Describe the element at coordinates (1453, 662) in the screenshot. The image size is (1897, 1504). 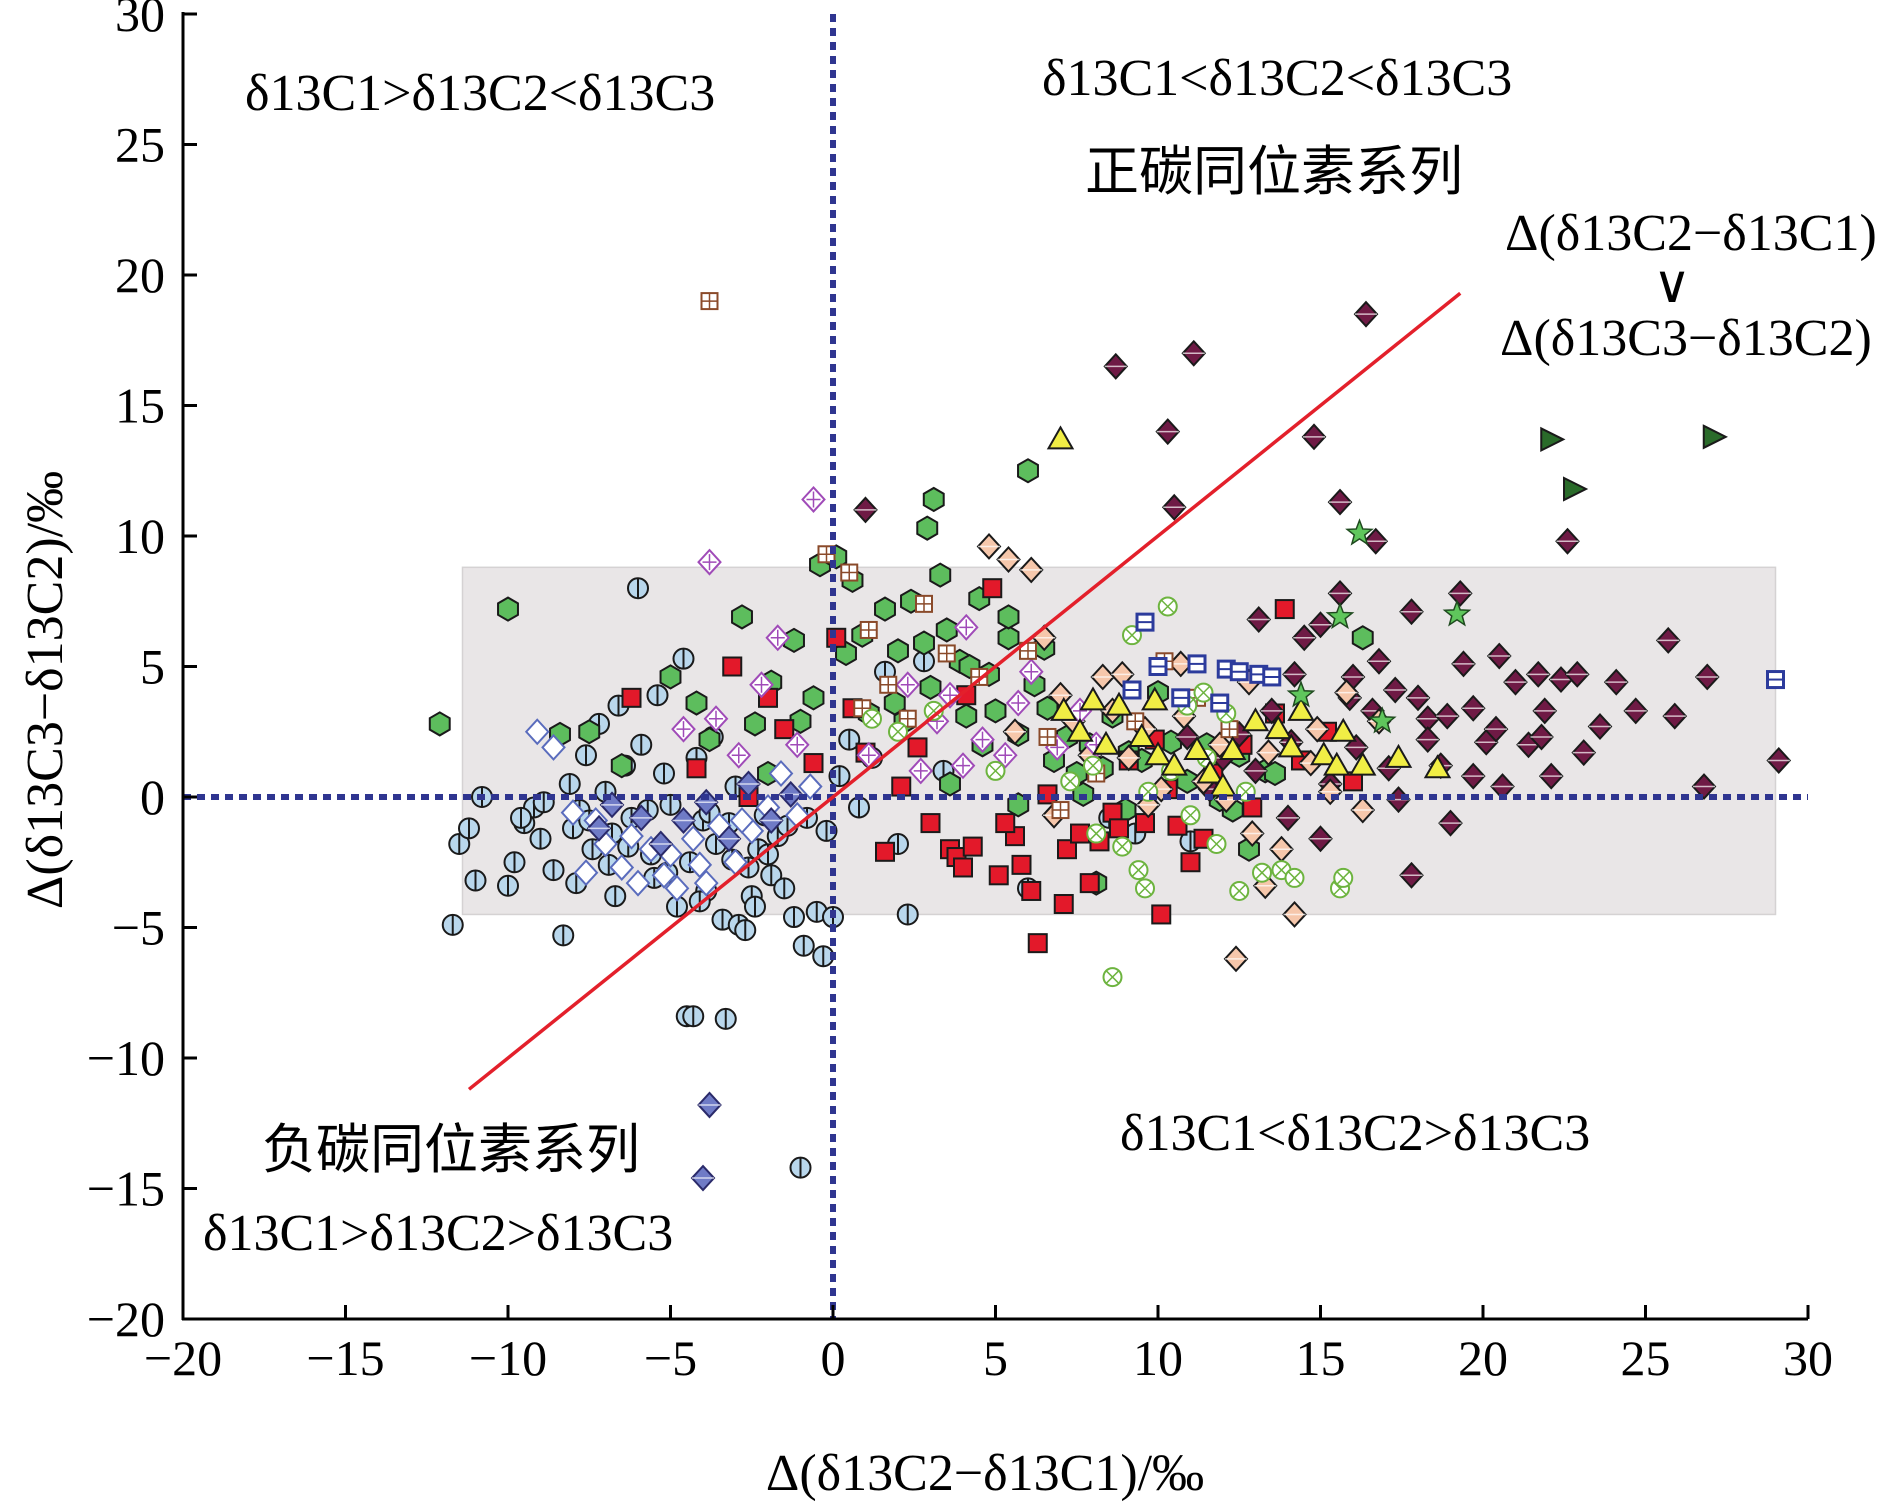
I see `series-square-bar` at that location.